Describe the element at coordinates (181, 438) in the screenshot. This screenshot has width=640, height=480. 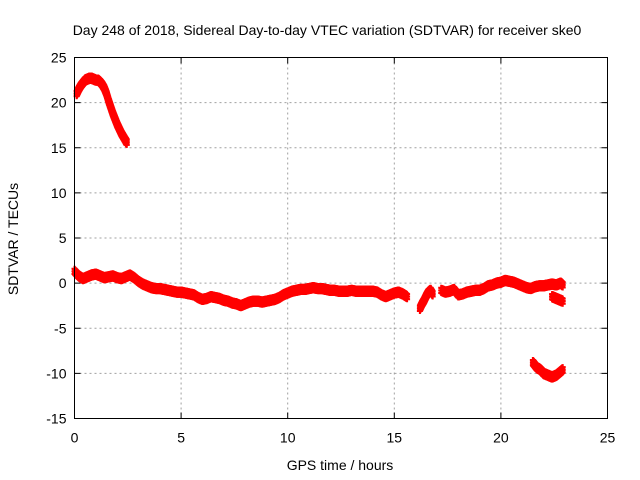
I see `x-tick-label: 5` at that location.